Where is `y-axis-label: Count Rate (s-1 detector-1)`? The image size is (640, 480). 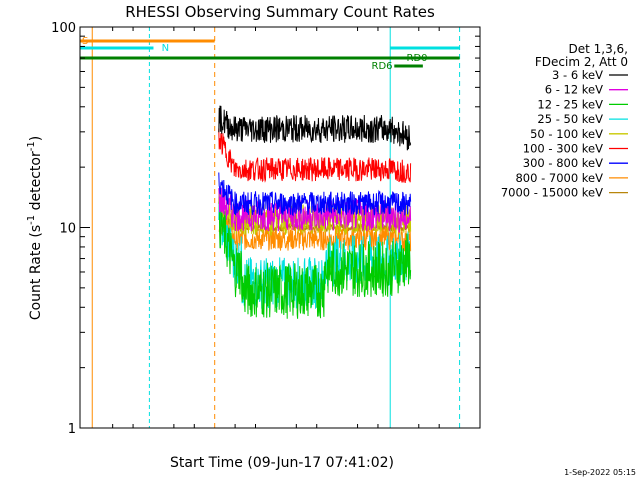
y-axis-label: Count Rate (s-1 detector-1) is located at coordinates (35, 228).